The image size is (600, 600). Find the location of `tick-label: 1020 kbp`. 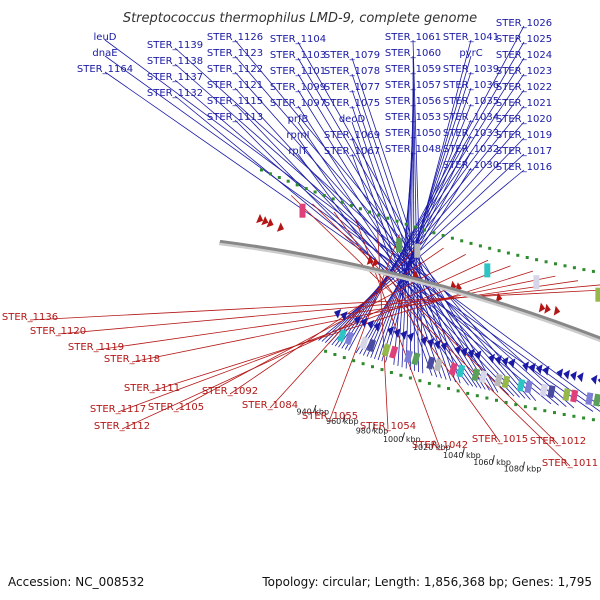

tick-label: 1020 kbp is located at coordinates (432, 447).